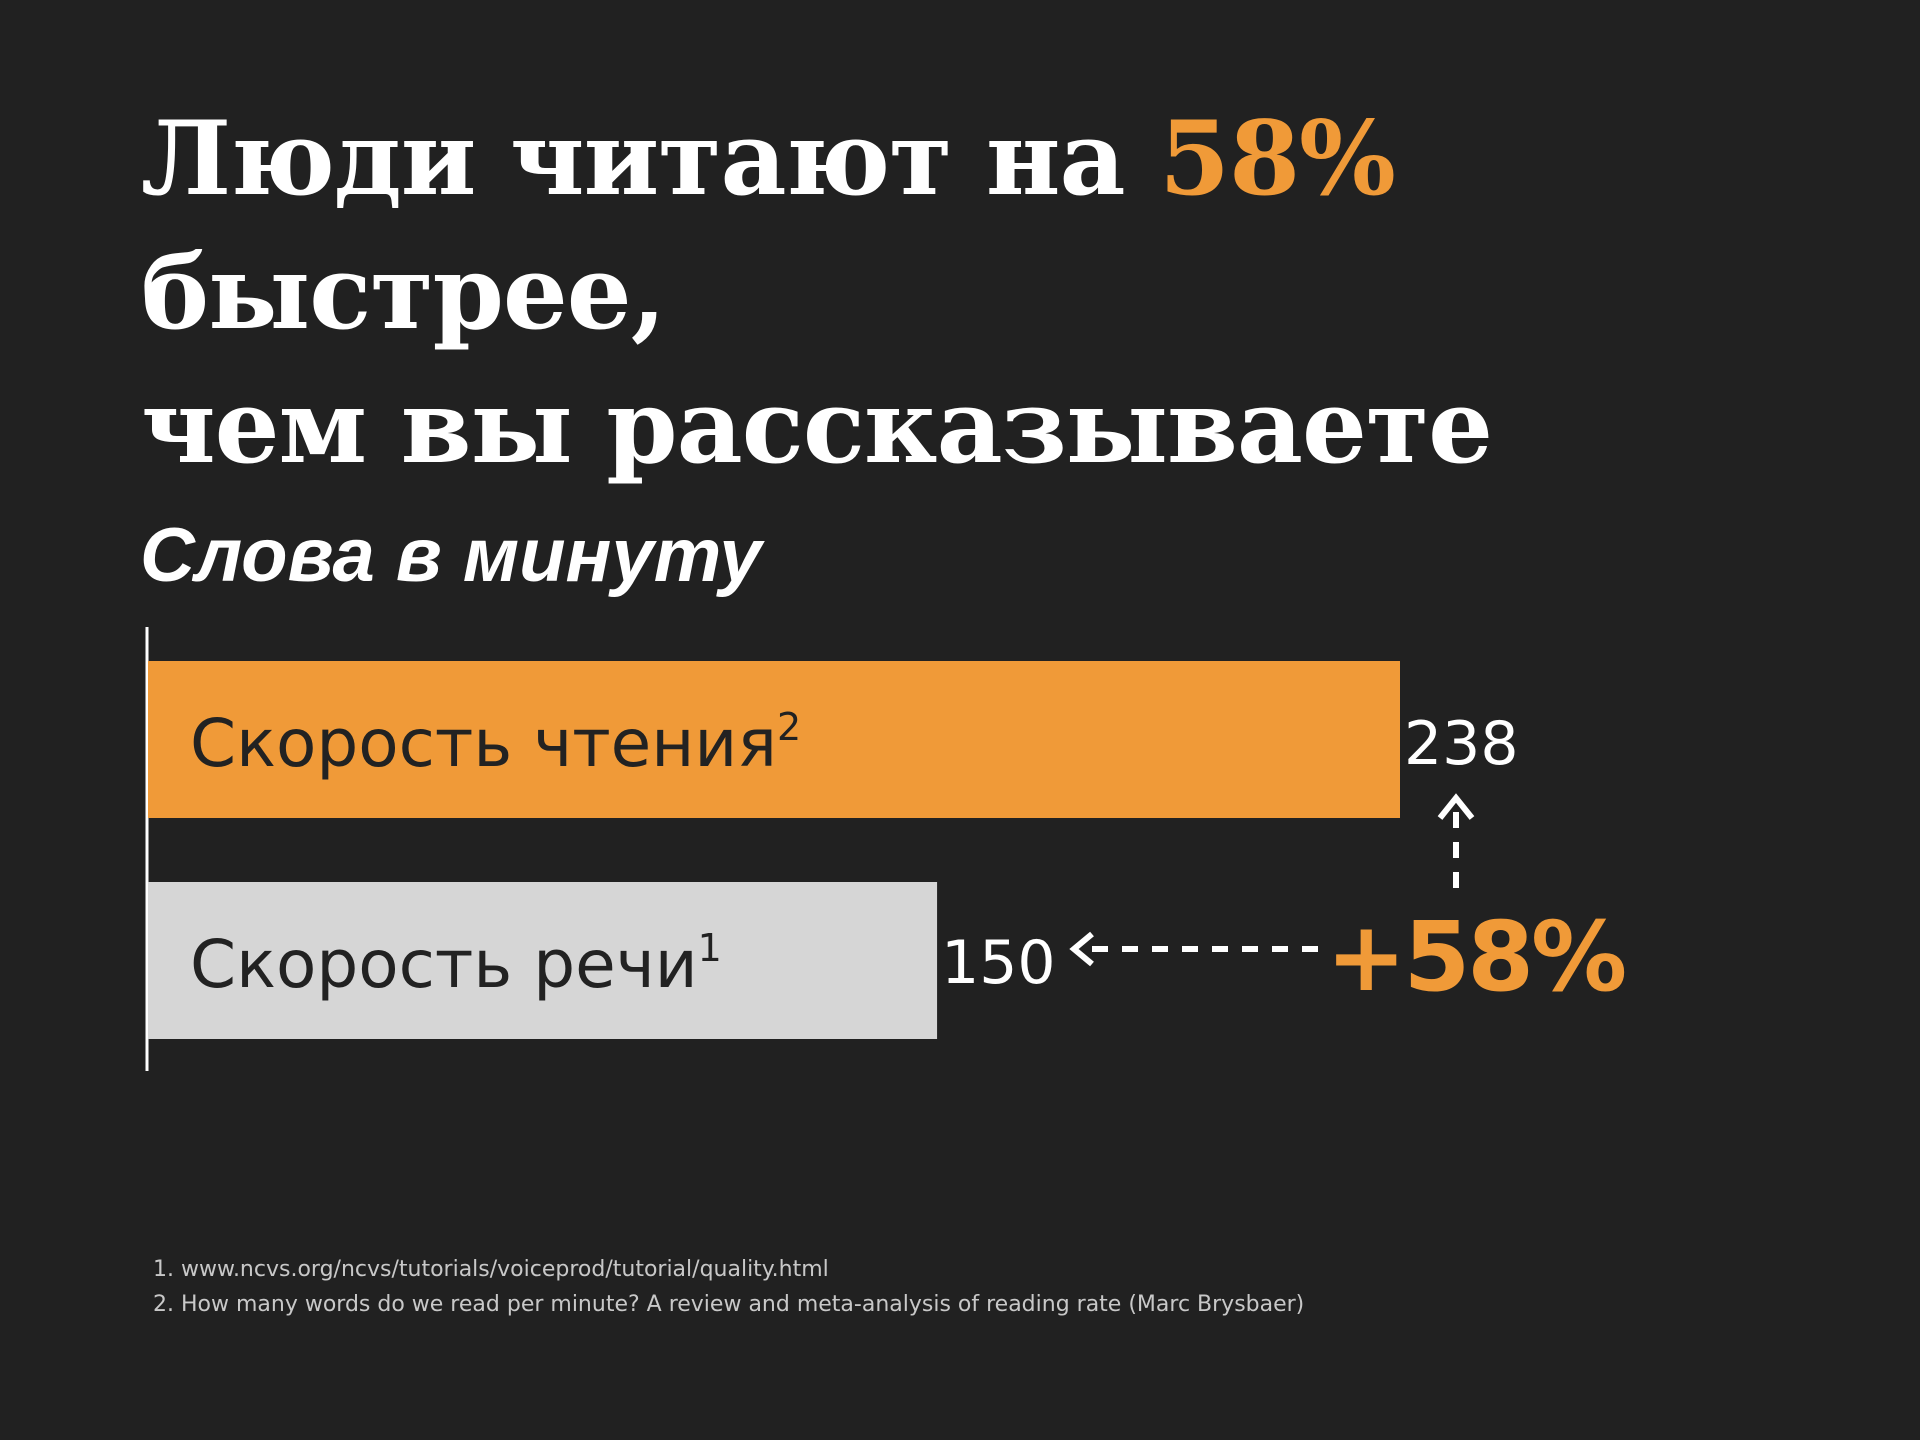 Image resolution: width=1920 pixels, height=1440 pixels. I want to click on bar-label-superscript: 1, so click(710, 948).